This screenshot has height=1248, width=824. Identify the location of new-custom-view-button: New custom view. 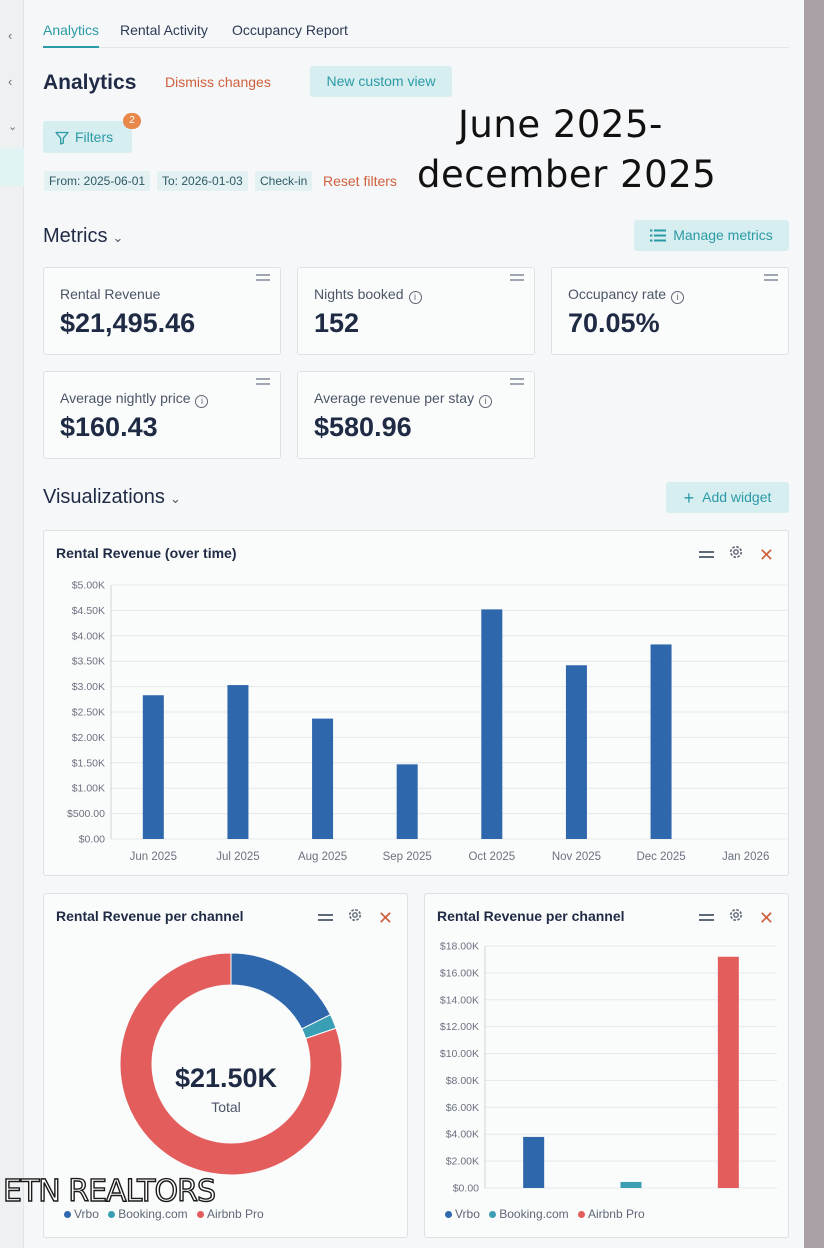
(381, 81).